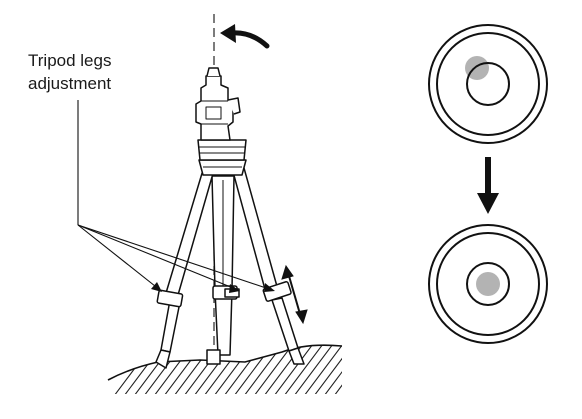  I want to click on leg-clamp-right, so click(277, 291).